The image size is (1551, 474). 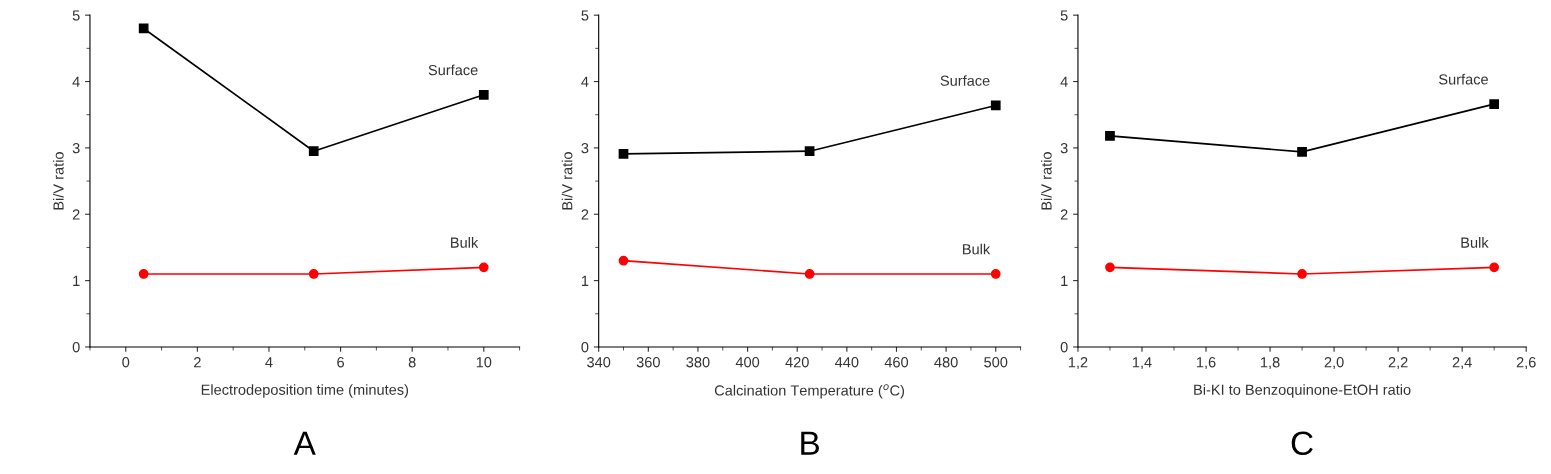 I want to click on x-tick-label: 2,4, so click(x=1462, y=363).